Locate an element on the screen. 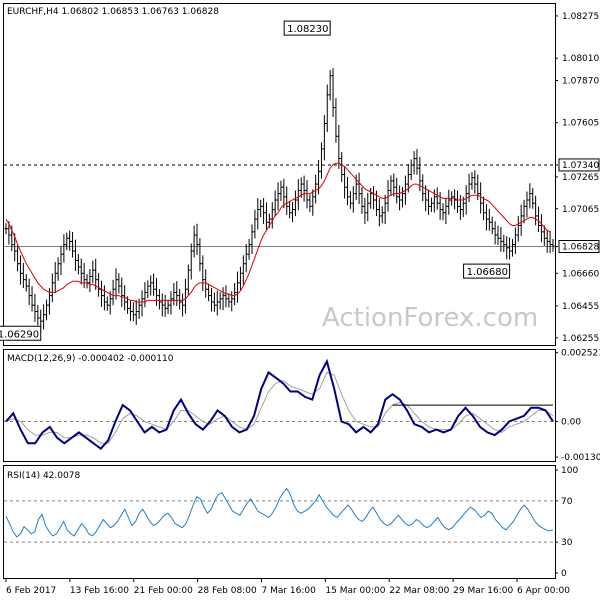  y-tick-label: 1.06828 is located at coordinates (580, 248).